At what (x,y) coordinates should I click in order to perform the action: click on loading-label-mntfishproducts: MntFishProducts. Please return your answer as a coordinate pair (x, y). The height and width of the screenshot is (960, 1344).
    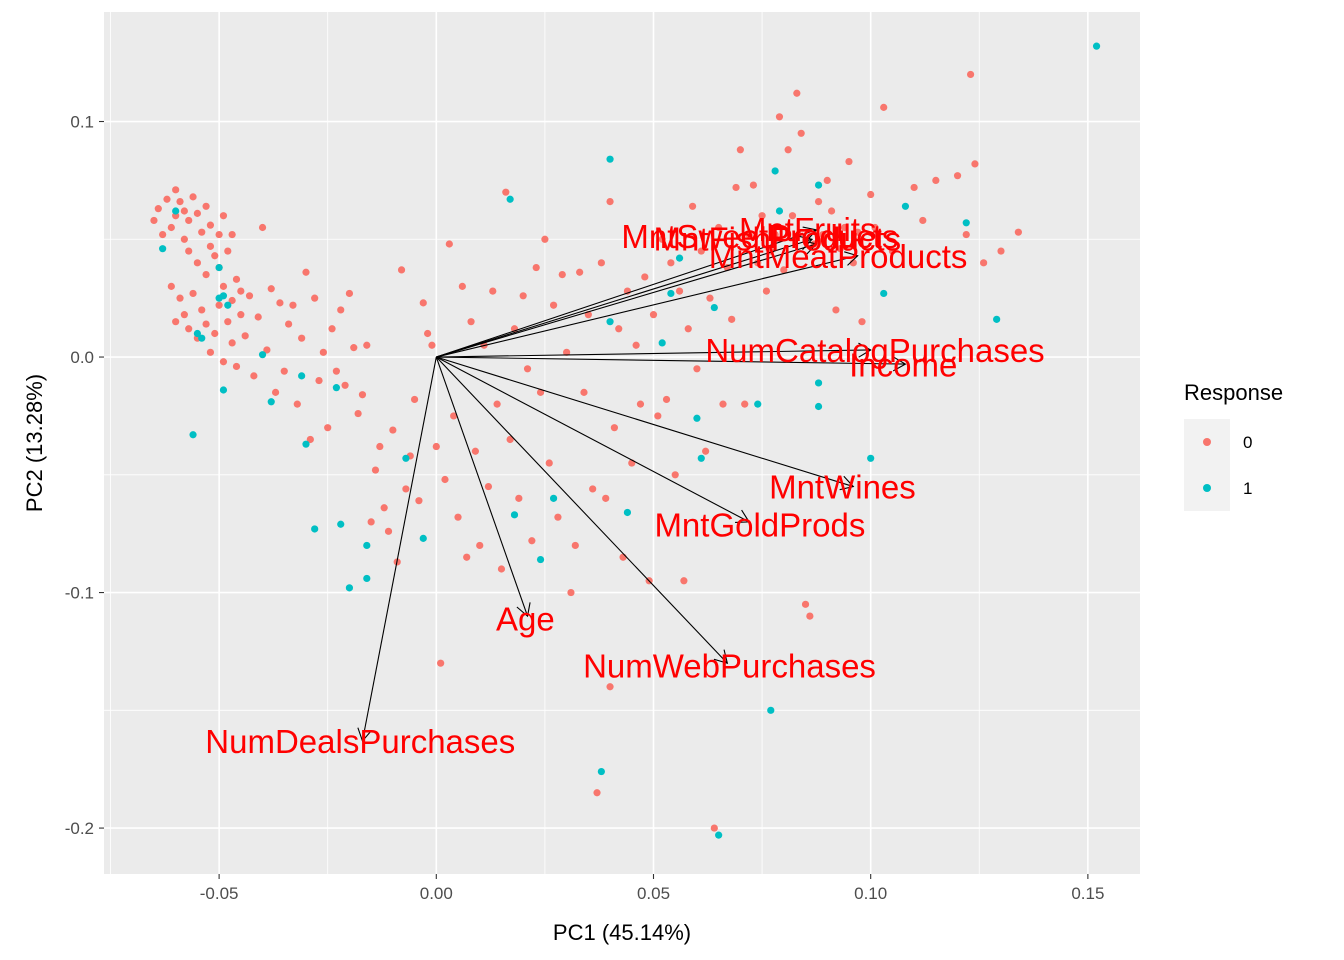
    Looking at the image, I should click on (777, 238).